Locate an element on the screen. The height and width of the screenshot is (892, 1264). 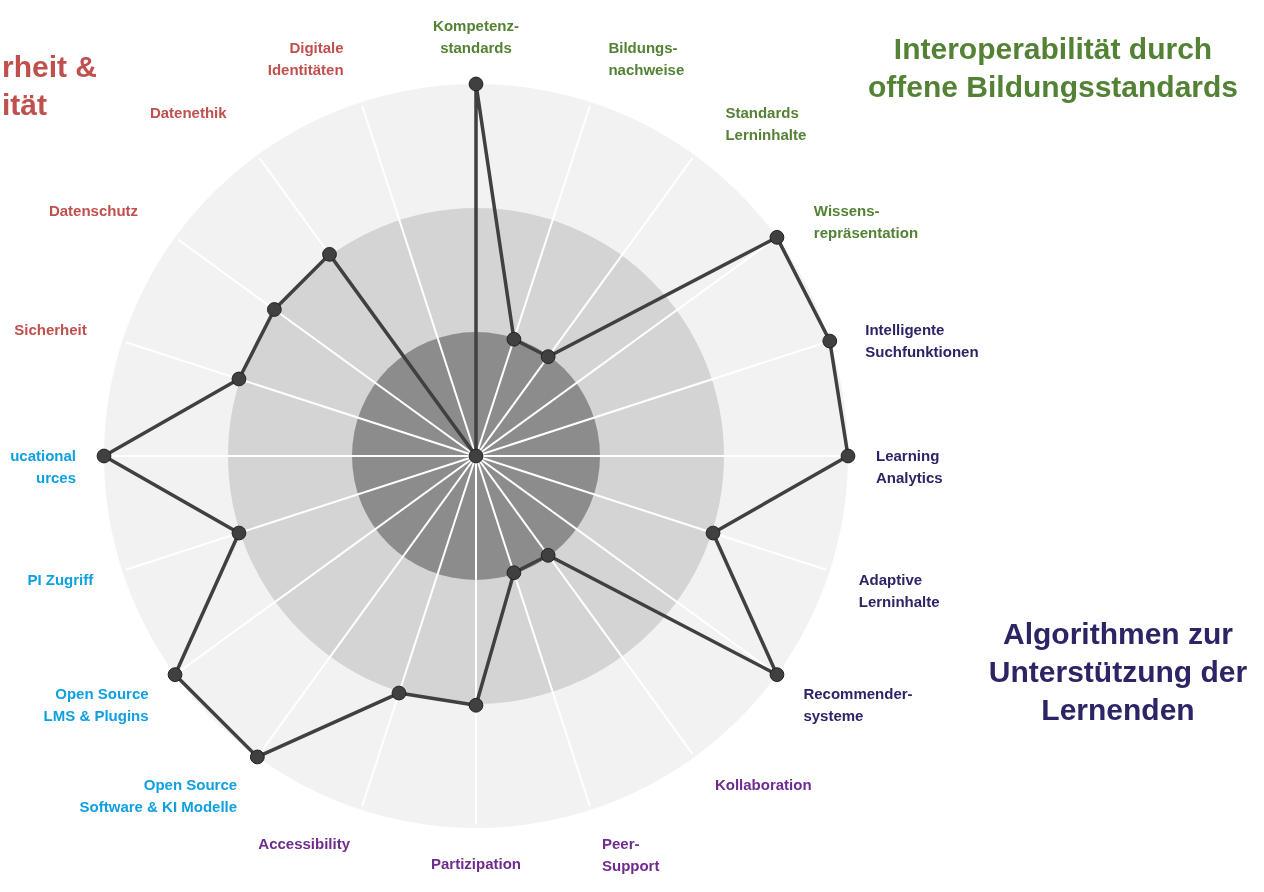
spoke-label: Recommender- systeme is located at coordinates (858, 704).